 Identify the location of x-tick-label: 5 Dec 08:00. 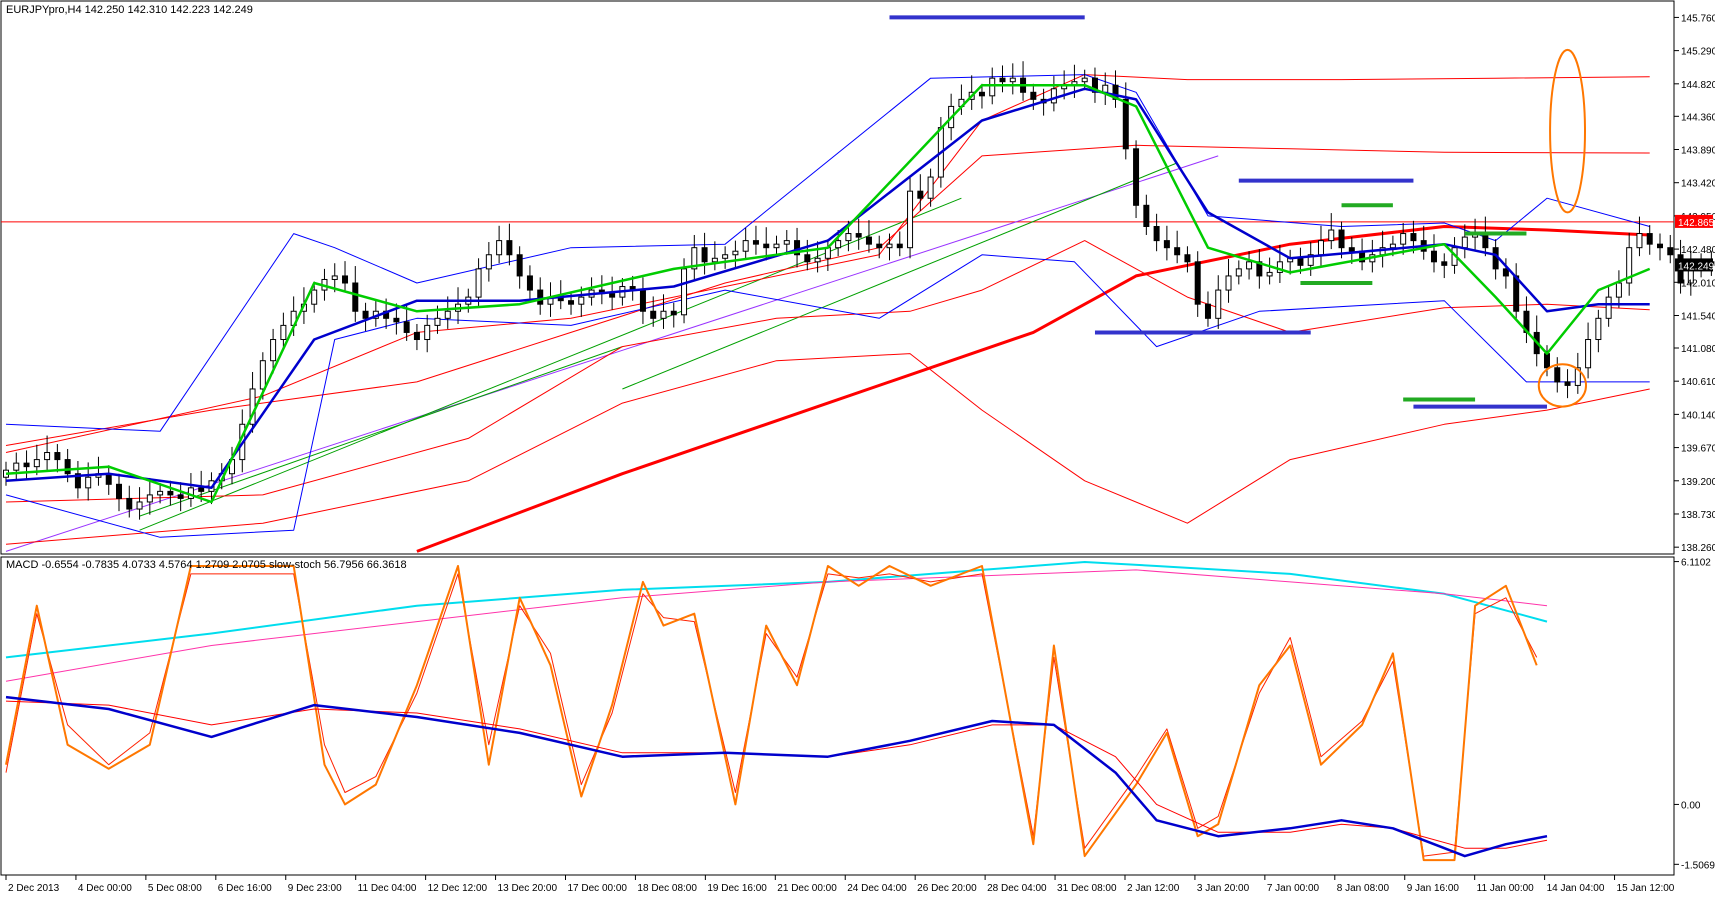
(175, 888).